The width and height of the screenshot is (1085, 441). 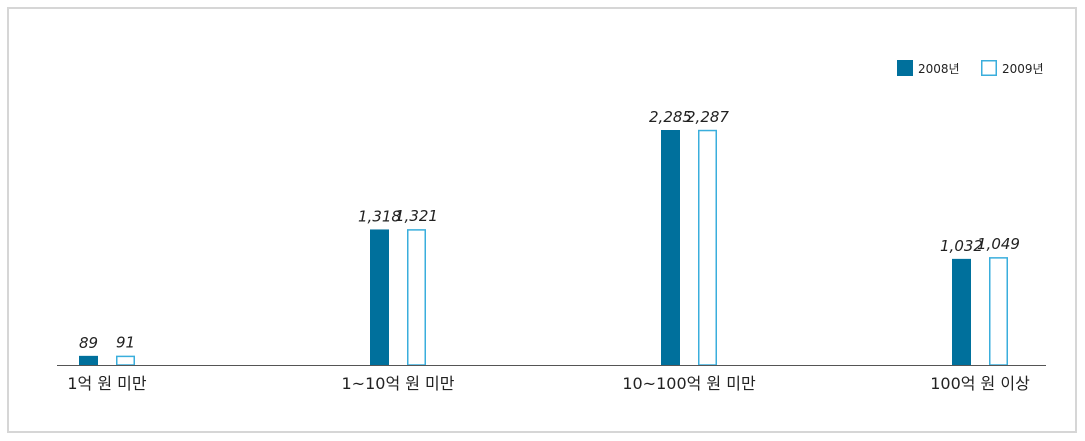 What do you see at coordinates (707, 117) in the screenshot?
I see `value-label-2009-2: 2,287` at bounding box center [707, 117].